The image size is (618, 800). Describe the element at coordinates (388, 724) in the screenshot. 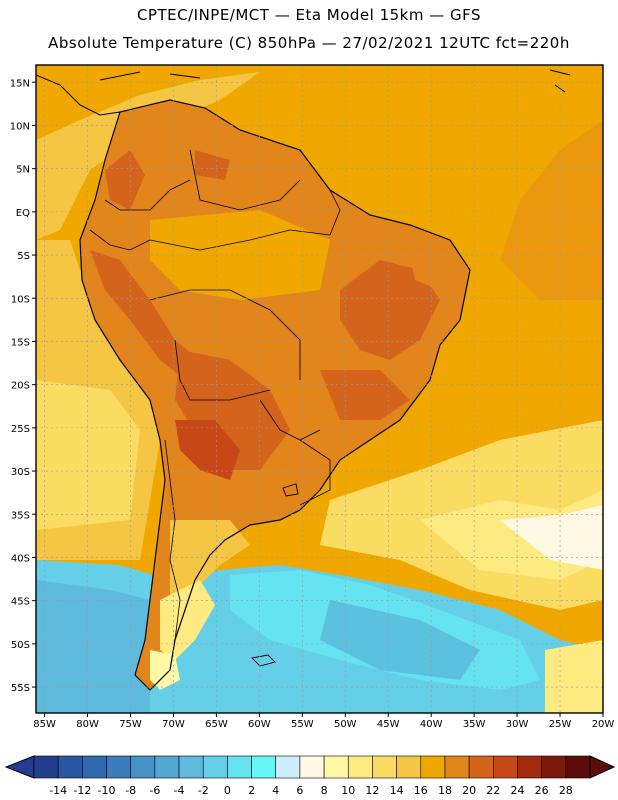

I see `lon-label: 45W` at that location.